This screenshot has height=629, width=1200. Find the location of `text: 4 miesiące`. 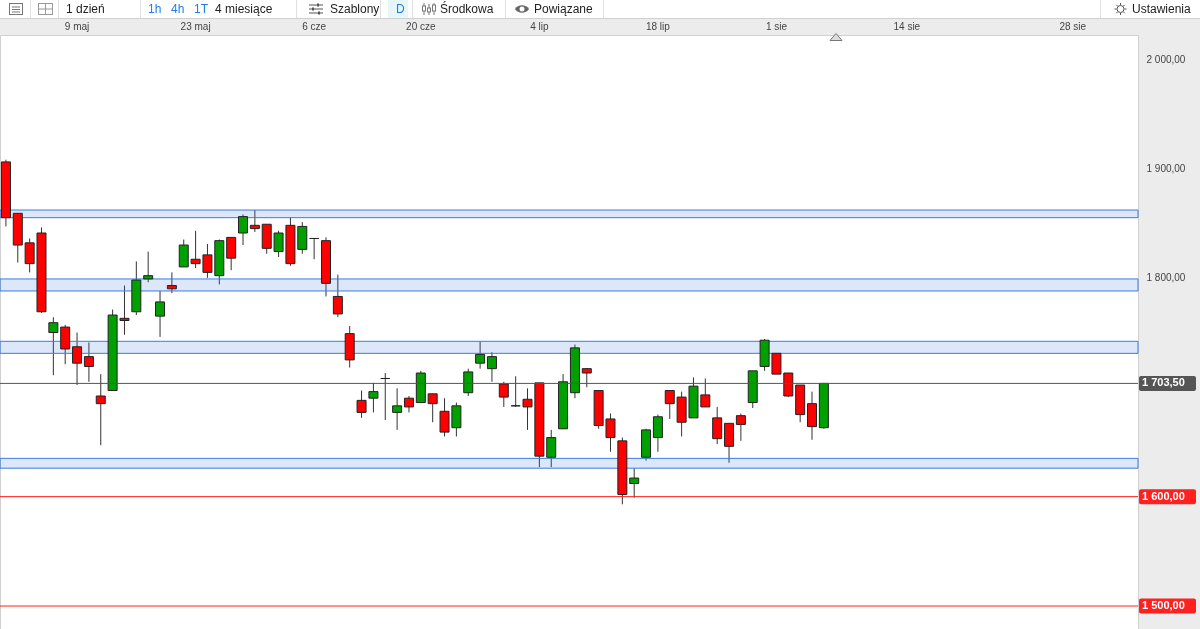

text: 4 miesiące is located at coordinates (244, 9).